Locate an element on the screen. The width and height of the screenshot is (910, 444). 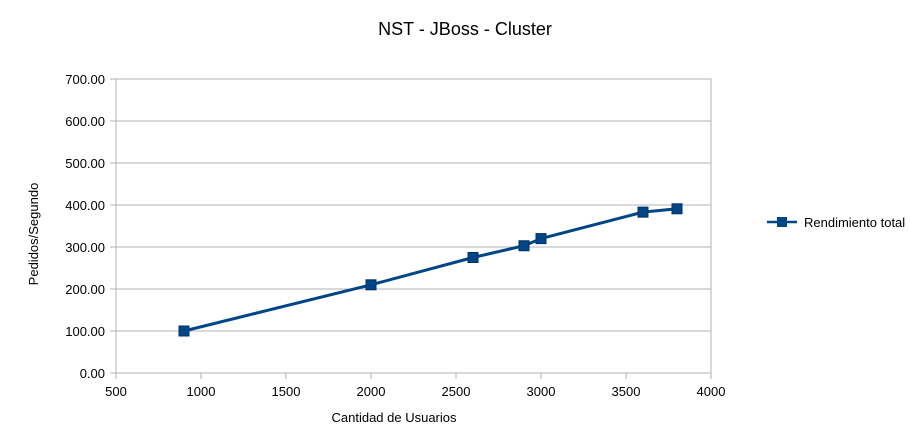
y-axis-label: Pedidos/Segundo is located at coordinates (33, 234).